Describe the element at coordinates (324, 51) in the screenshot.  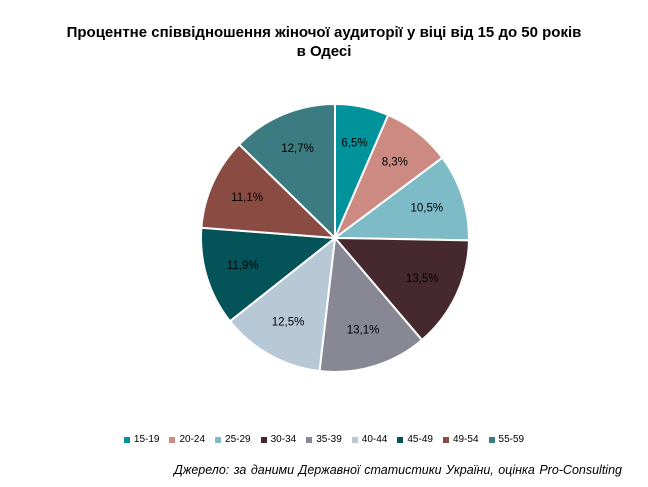
I see `chart-title-line-2: в Одесі` at that location.